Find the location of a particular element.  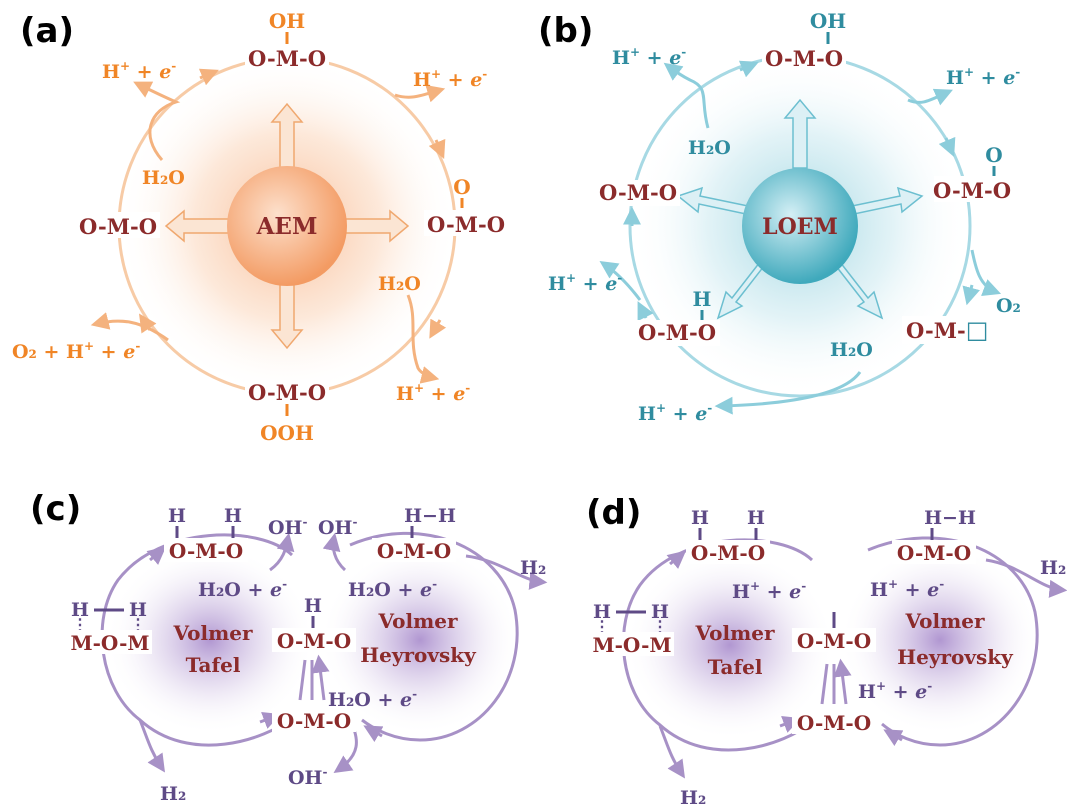

panel-d-top-left-species: O-M-O is located at coordinates (728, 553).